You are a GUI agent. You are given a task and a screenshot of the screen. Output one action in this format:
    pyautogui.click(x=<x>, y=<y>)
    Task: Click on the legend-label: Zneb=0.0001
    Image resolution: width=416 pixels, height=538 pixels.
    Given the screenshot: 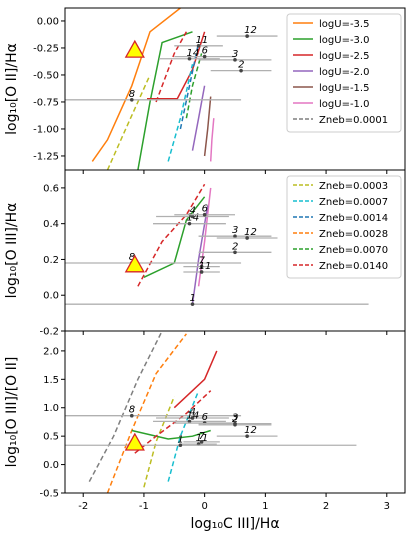 What is the action you would take?
    pyautogui.click(x=353, y=120)
    